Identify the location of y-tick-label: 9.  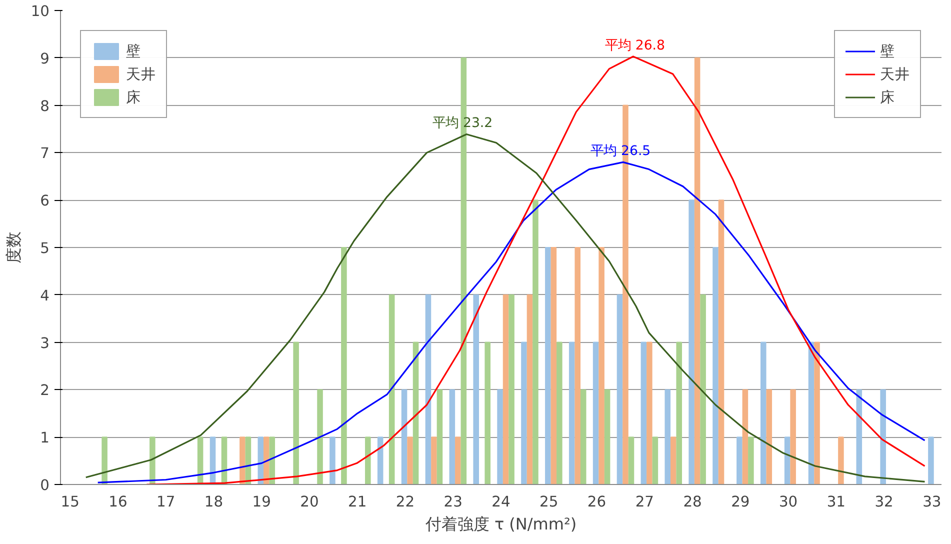
(45, 59).